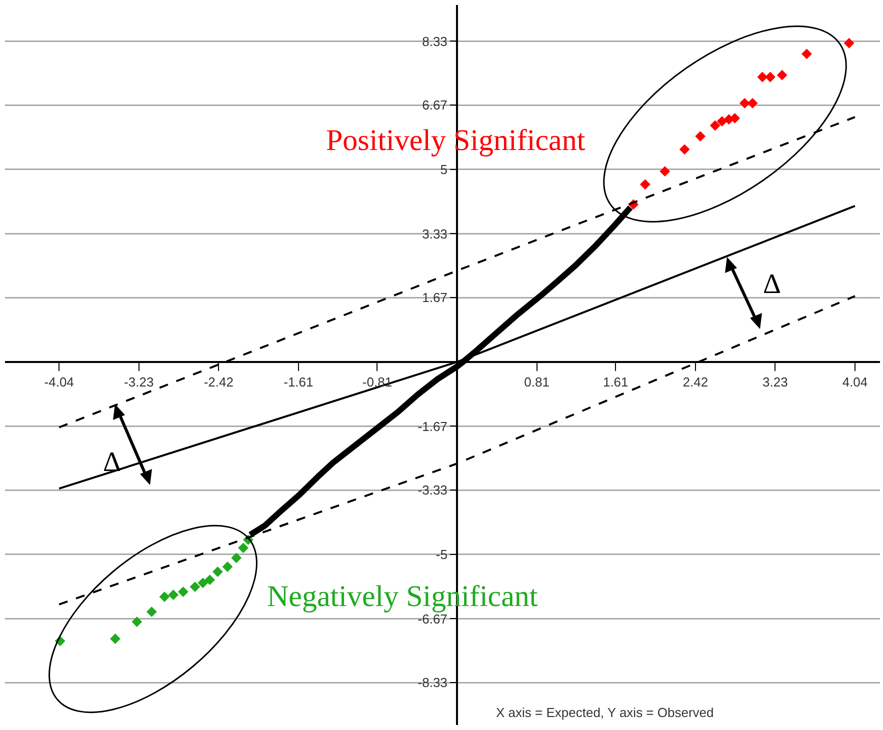 This screenshot has height=730, width=883. What do you see at coordinates (615, 382) in the screenshot?
I see `x-tick-label: 1.61` at bounding box center [615, 382].